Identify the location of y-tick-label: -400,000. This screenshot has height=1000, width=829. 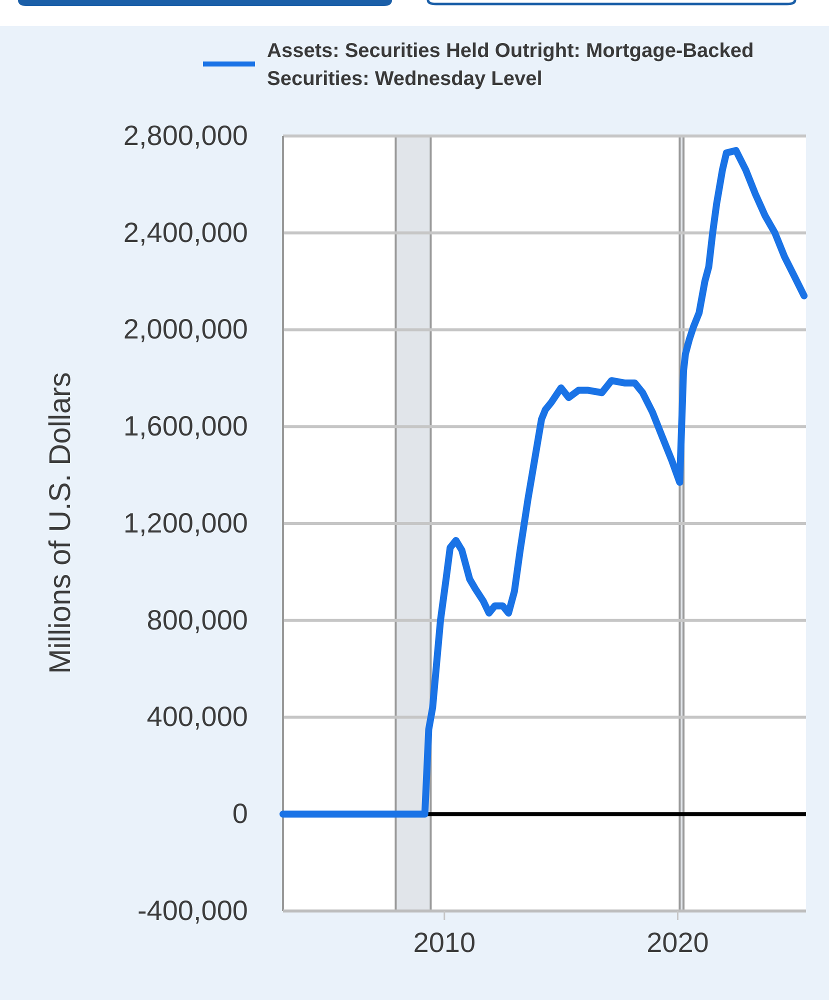
(192, 910).